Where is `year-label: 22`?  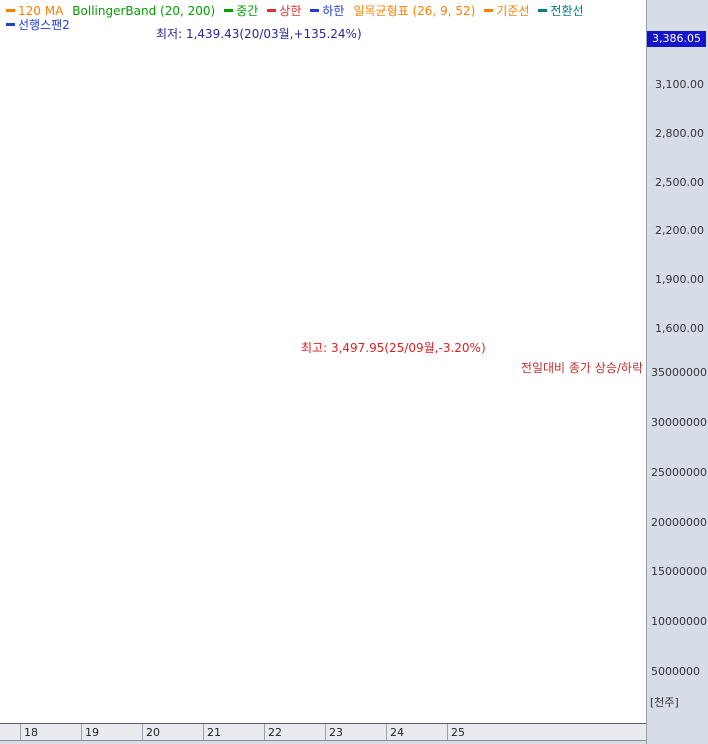
year-label: 22 is located at coordinates (275, 732).